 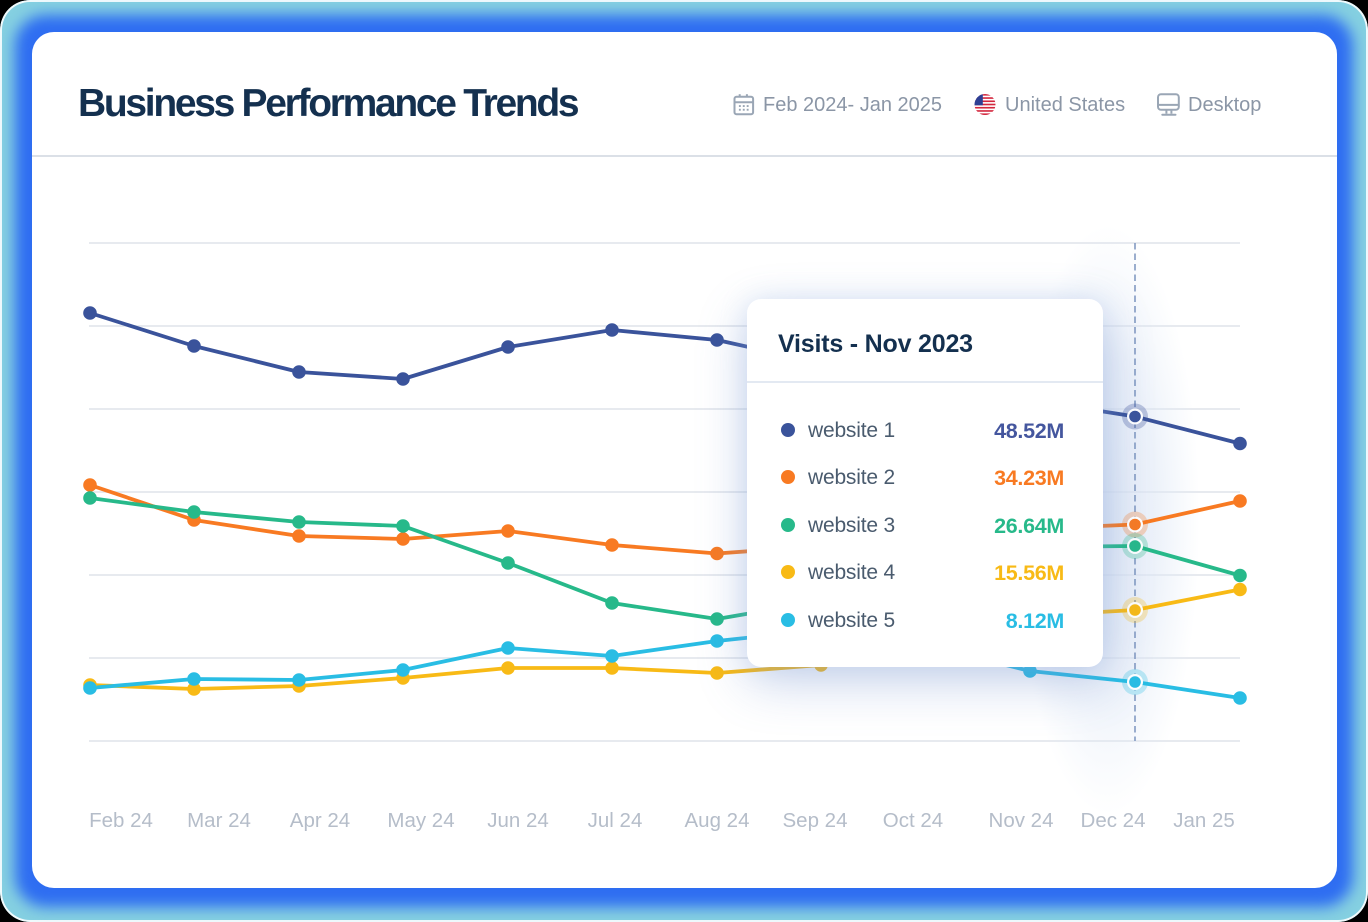 I want to click on svg-text: Nov 24, so click(x=1021, y=820).